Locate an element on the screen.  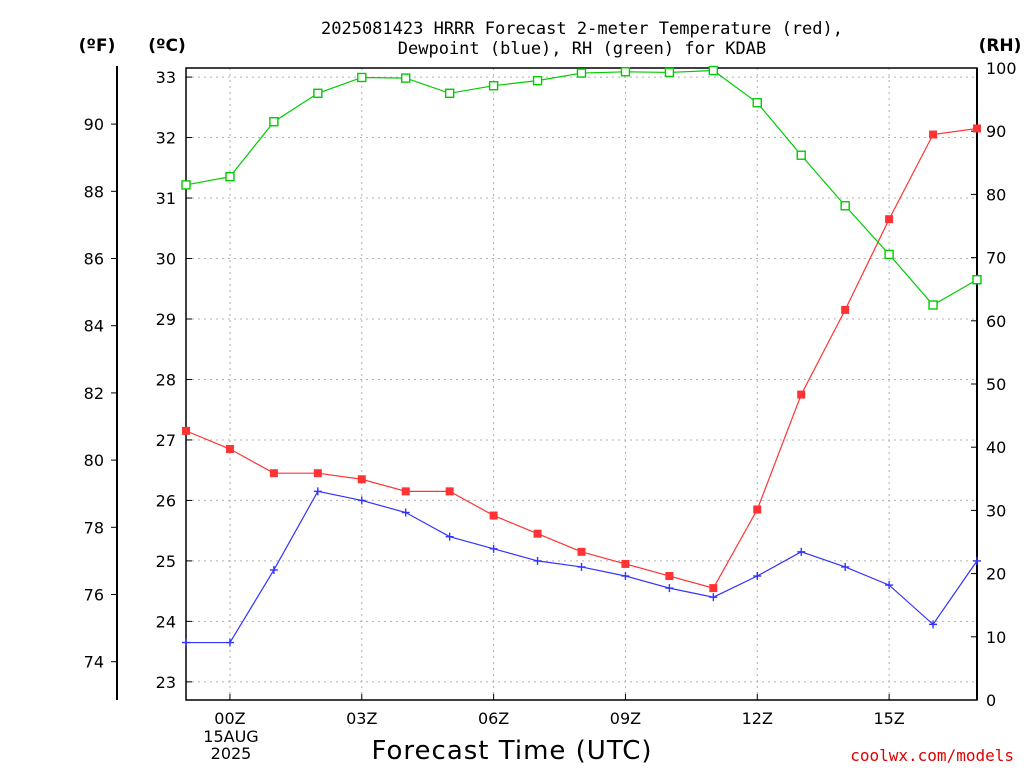
x-tick-label: 15Z is located at coordinates (888, 718).